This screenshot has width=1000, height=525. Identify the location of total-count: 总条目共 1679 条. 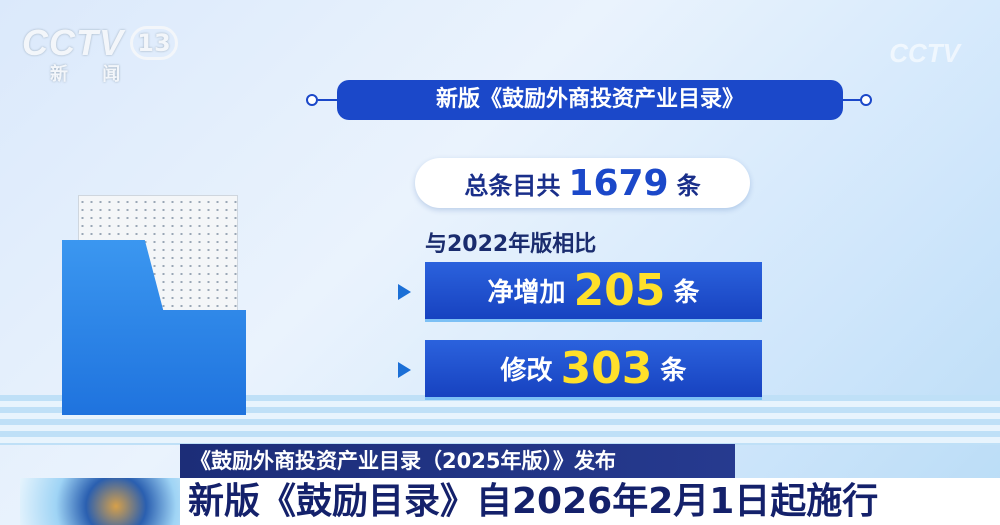
(582, 183).